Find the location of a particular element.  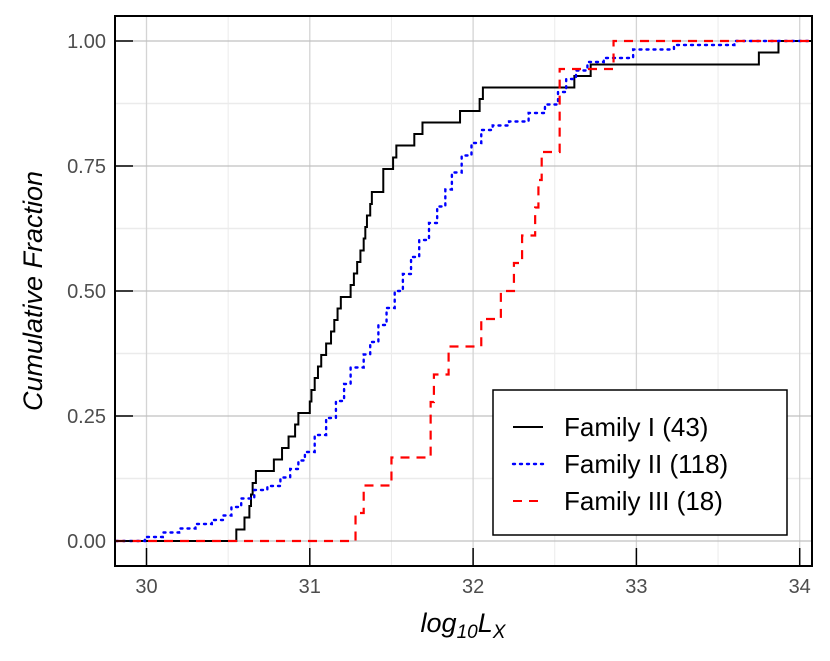

legend-label: Family I (43) is located at coordinates (636, 427).